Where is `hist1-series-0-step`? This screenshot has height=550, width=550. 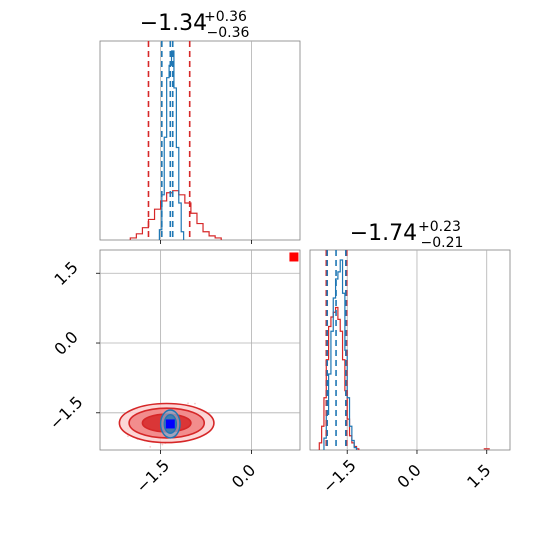 hist1-series-0-step is located at coordinates (175, 215).